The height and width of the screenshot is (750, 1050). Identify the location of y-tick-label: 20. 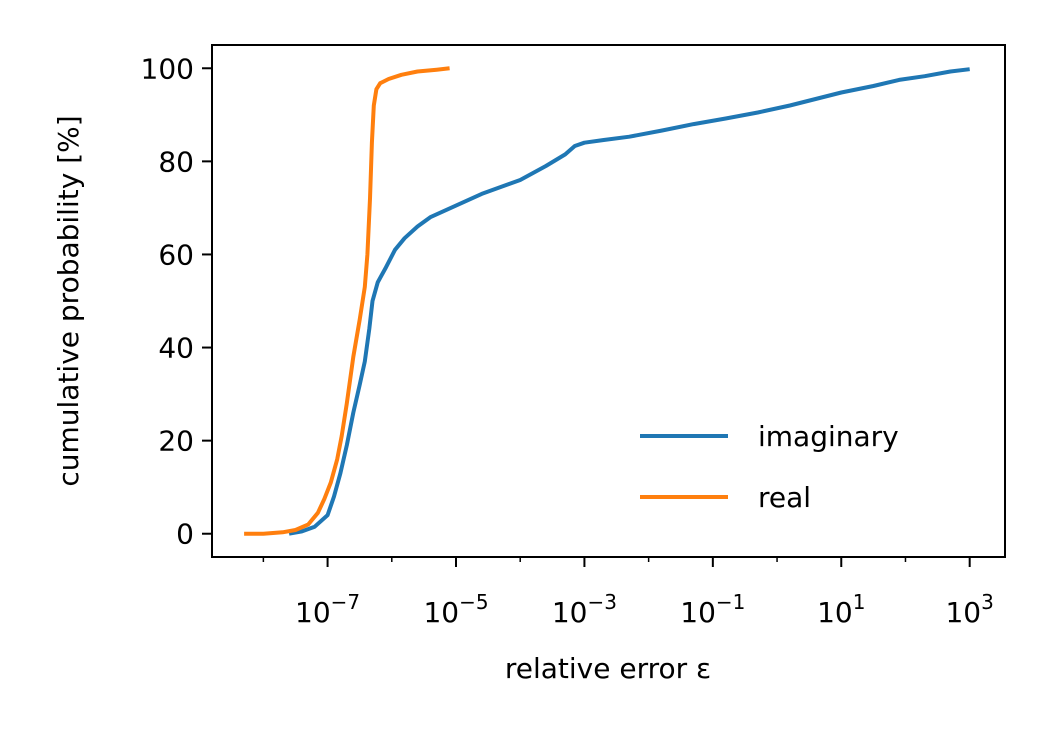
(176, 441).